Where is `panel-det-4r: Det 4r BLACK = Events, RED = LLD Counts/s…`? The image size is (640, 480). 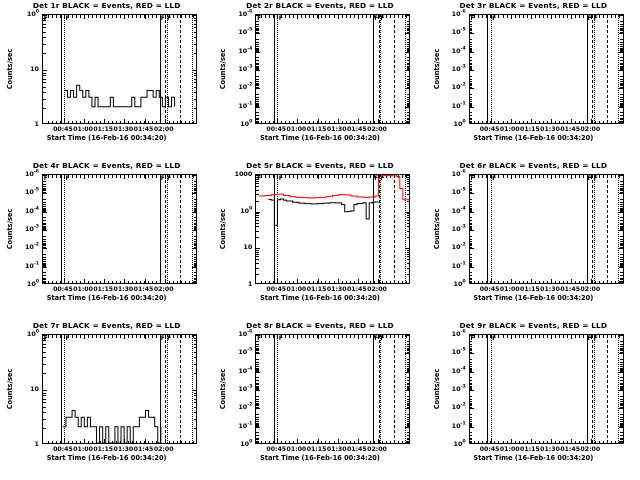
panel-det-4r: Det 4r BLACK = Events, RED = LLD Counts/s… is located at coordinates (106, 240).